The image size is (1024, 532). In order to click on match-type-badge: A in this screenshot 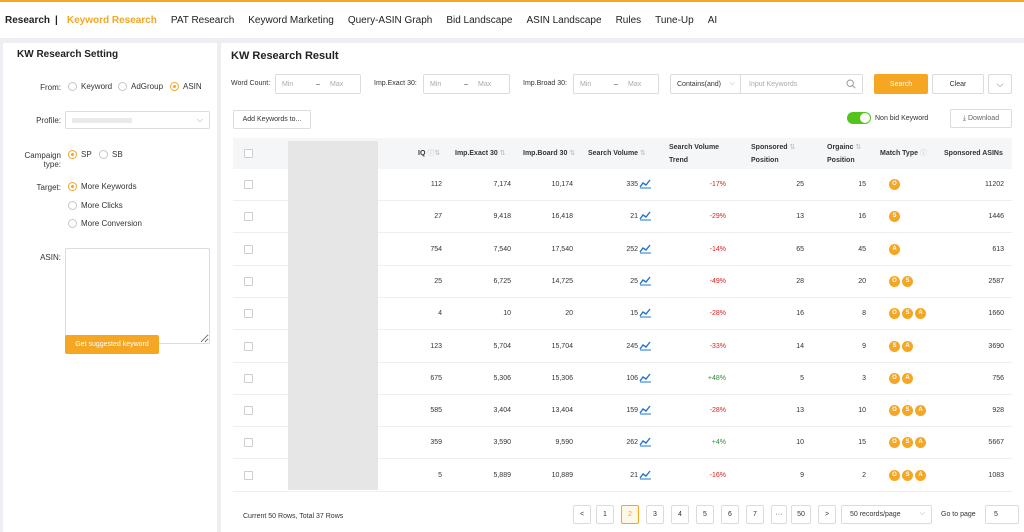, I will do `click(894, 249)`.